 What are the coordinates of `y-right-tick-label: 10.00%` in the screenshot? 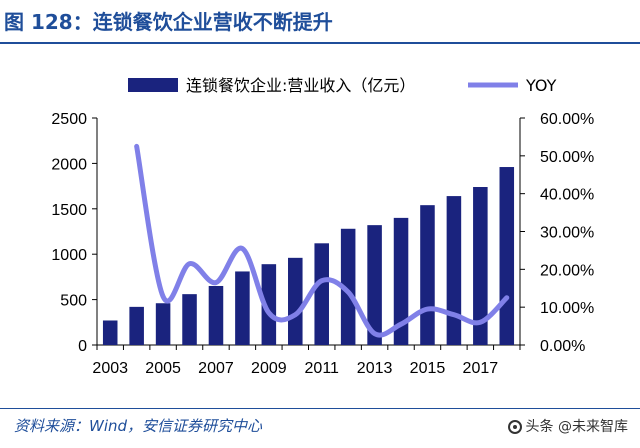 It's located at (567, 308).